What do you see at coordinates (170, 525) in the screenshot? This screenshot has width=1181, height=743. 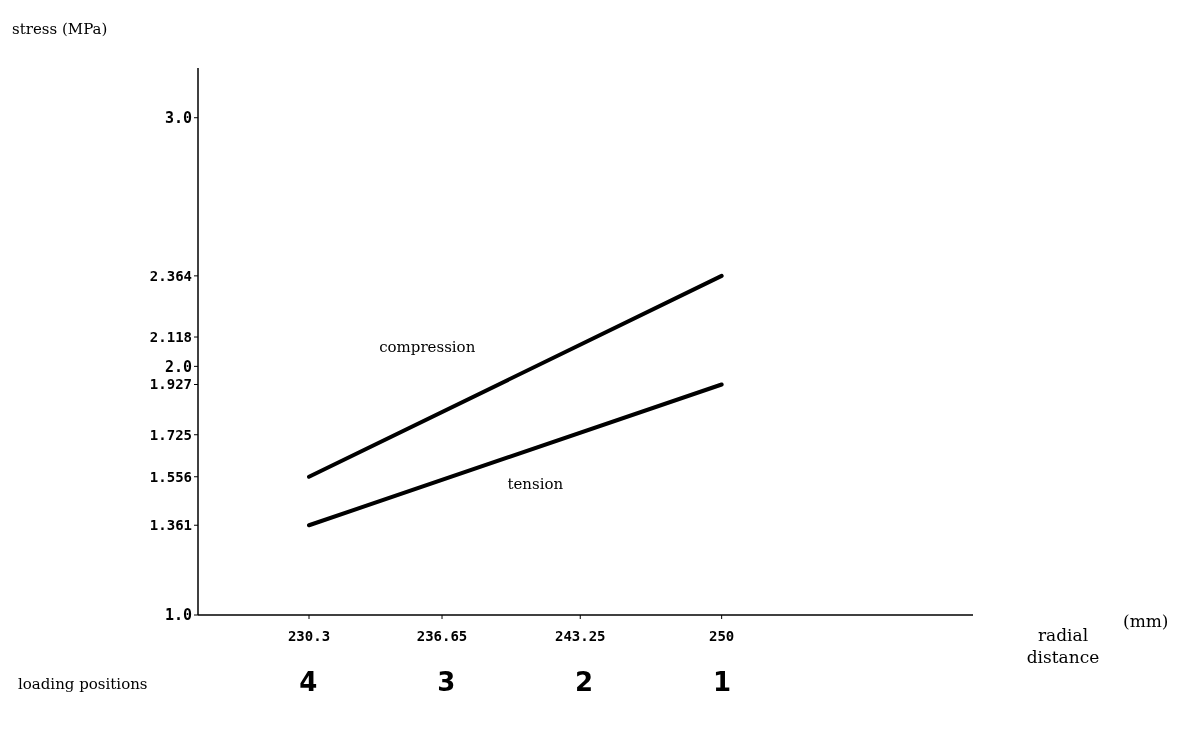 I see `y-tick-label: 1.361` at bounding box center [170, 525].